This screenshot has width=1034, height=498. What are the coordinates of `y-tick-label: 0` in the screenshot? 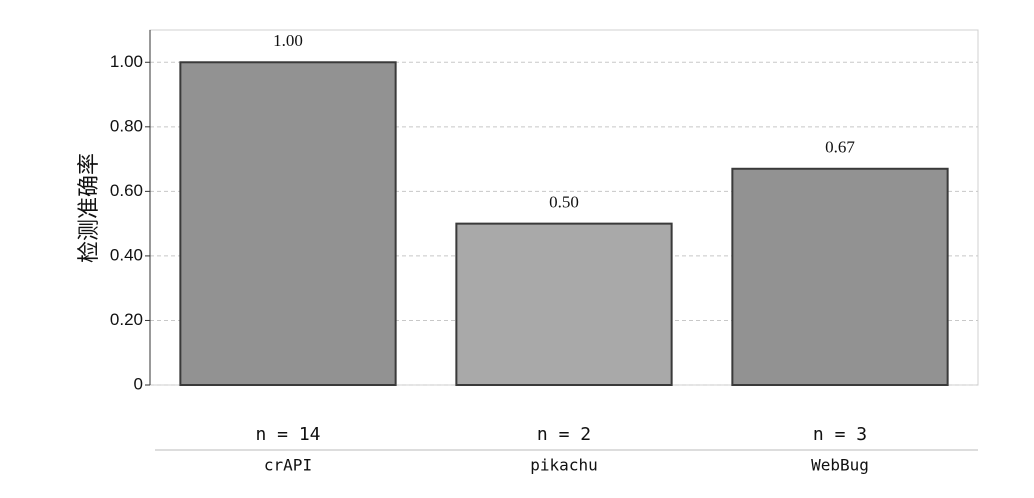 It's located at (138, 383).